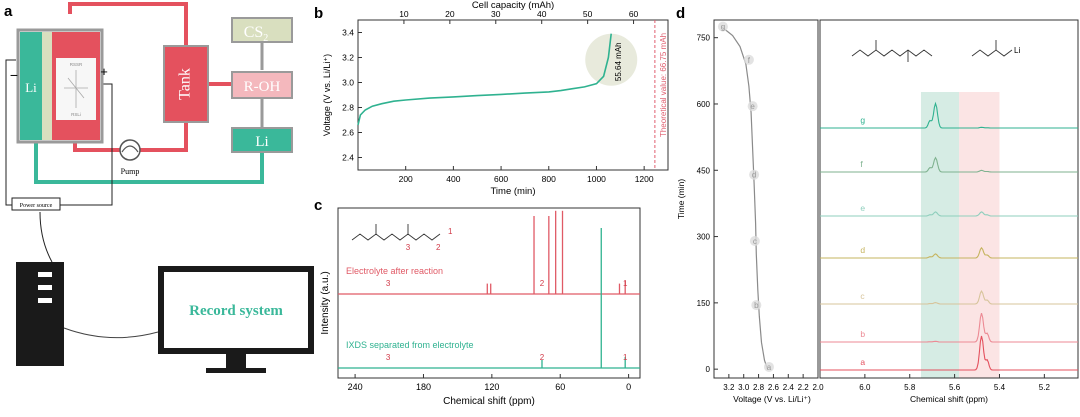  Describe the element at coordinates (130, 171) in the screenshot. I see `pump-label: Pump` at that location.